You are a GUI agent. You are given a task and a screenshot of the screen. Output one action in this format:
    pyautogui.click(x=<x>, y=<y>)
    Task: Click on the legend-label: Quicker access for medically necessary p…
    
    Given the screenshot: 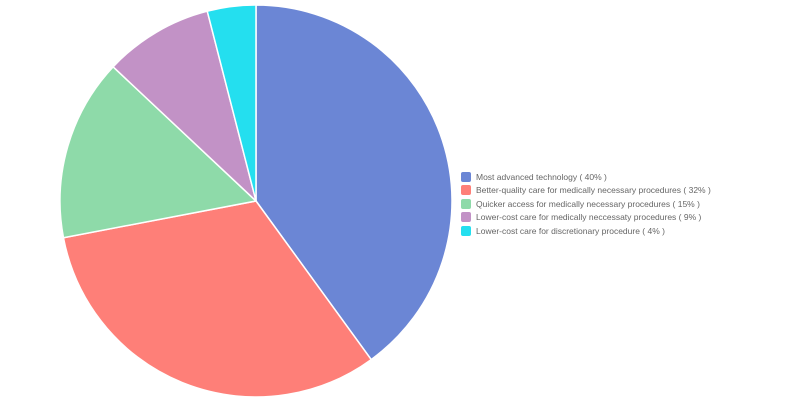 What is the action you would take?
    pyautogui.click(x=588, y=203)
    